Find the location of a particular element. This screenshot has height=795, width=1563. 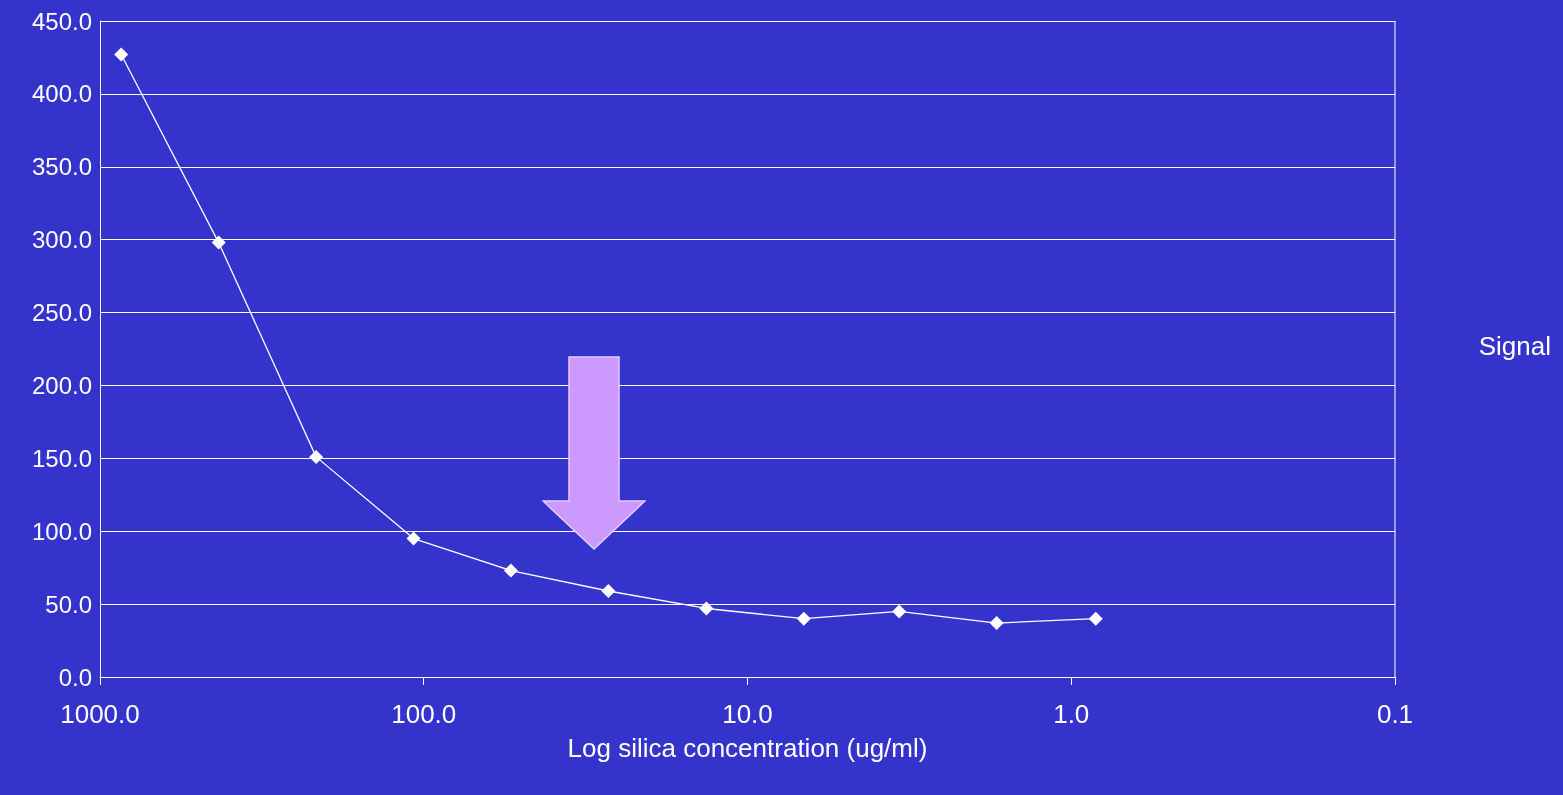

x-tick-label: 0.1 is located at coordinates (1395, 714).